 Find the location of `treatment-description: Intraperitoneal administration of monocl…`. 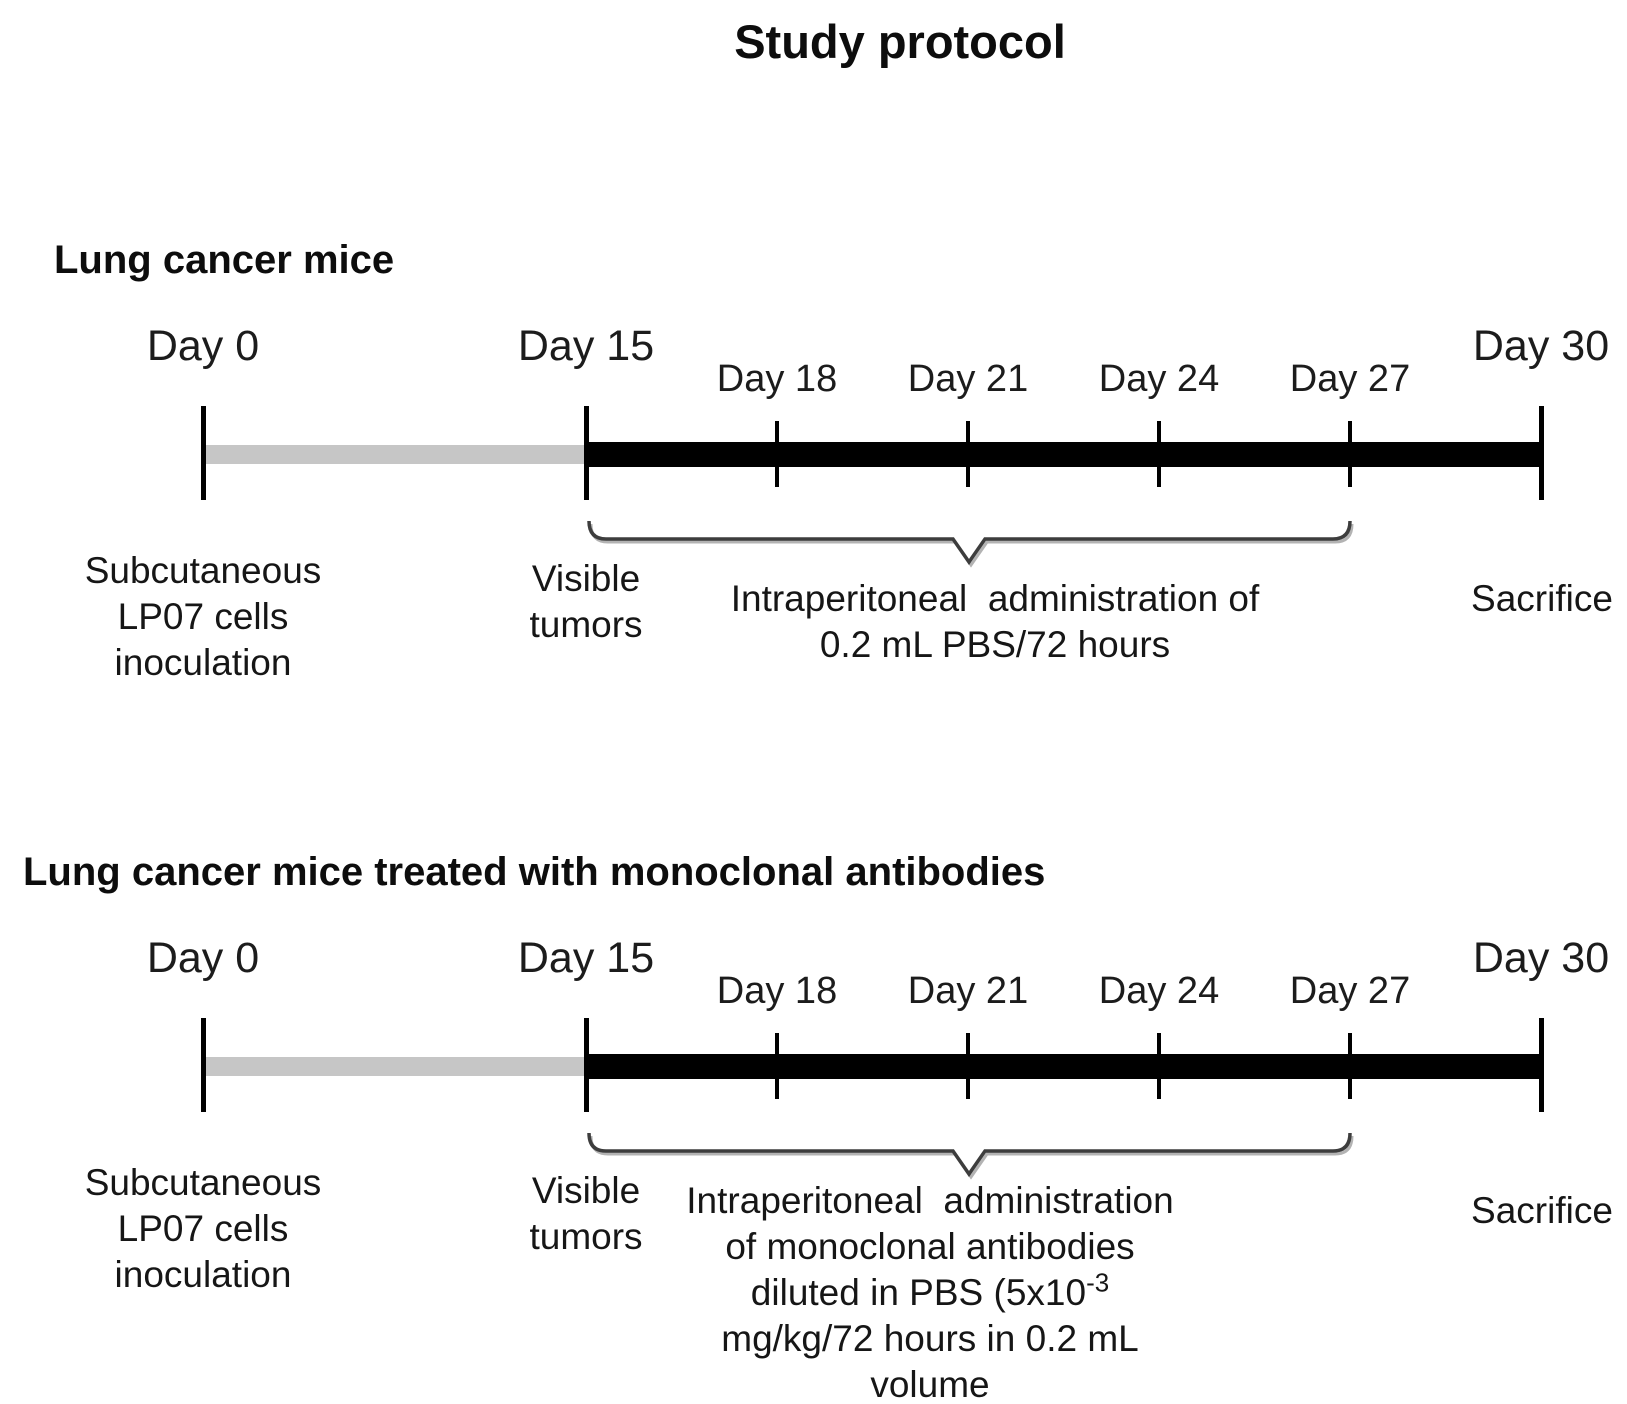

treatment-description: Intraperitoneal administration of monocl… is located at coordinates (929, 1291).